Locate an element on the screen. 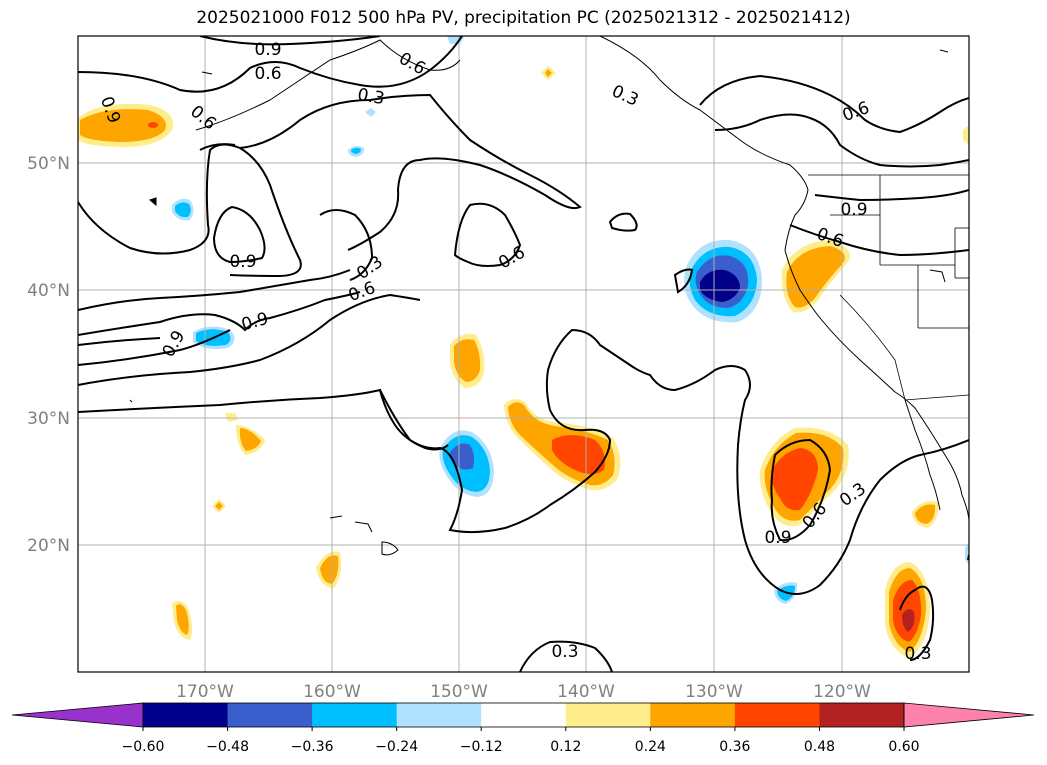 Image resolution: width=1047 pixels, height=765 pixels. colorbar-tick-label: −0.24 is located at coordinates (396, 747).